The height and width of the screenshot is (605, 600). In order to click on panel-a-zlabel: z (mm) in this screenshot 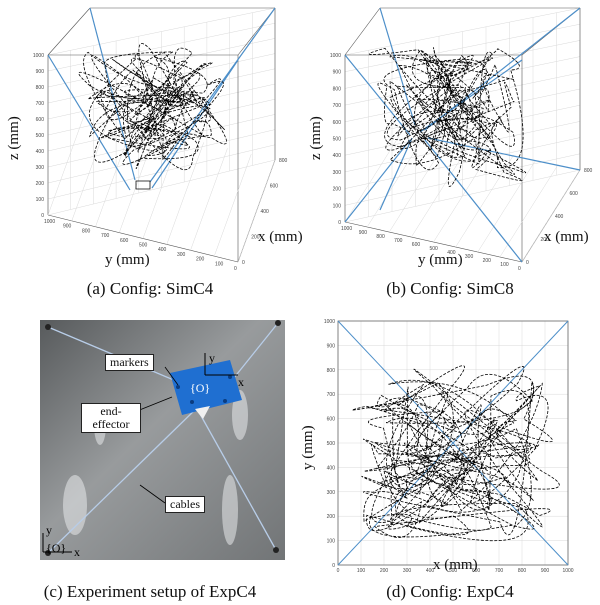, I will do `click(14, 138)`.